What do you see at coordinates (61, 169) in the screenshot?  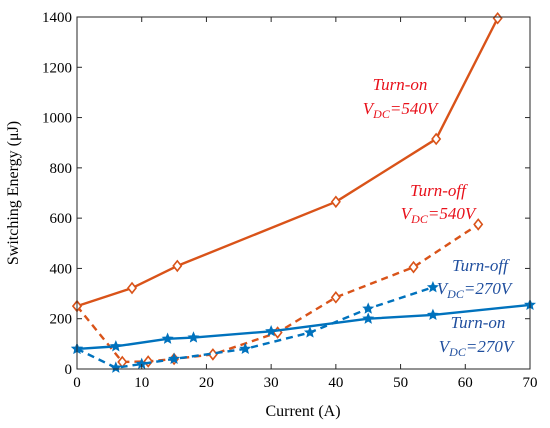 I see `y-tick-label: 800` at bounding box center [61, 169].